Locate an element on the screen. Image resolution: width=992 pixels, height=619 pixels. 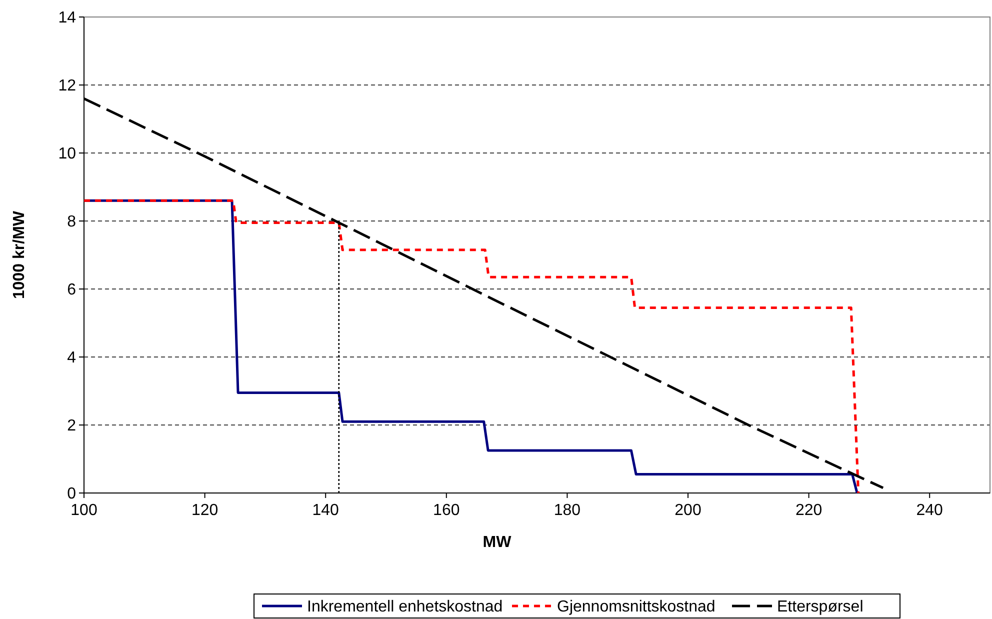
y-tick-label: 8 is located at coordinates (71, 222).